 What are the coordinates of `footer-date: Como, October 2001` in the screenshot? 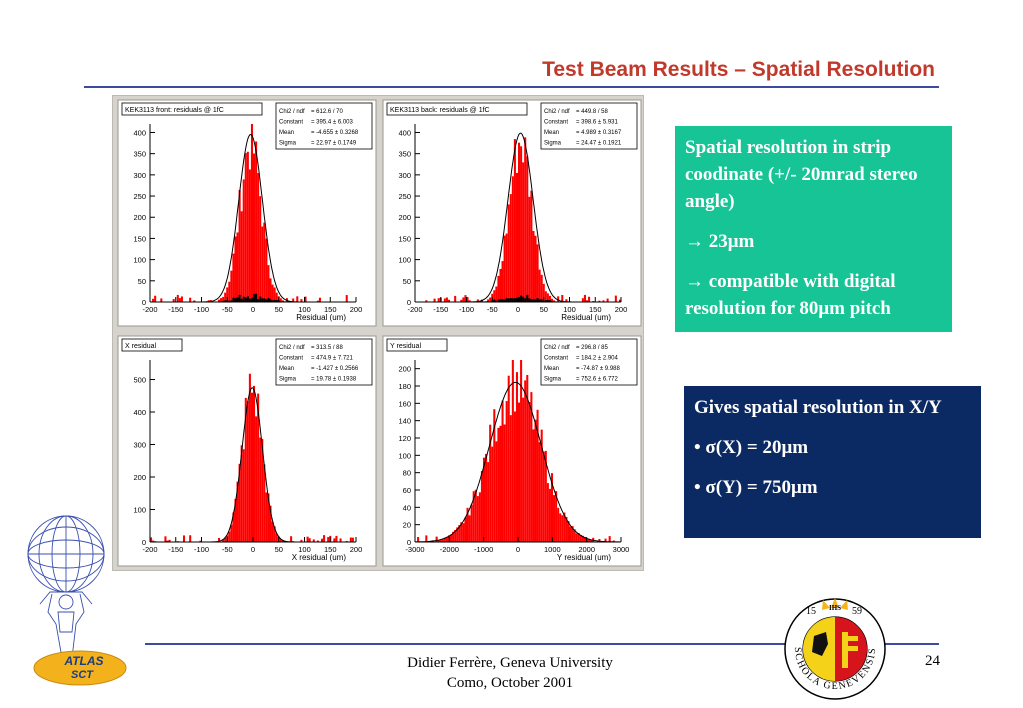 It's located at (510, 683).